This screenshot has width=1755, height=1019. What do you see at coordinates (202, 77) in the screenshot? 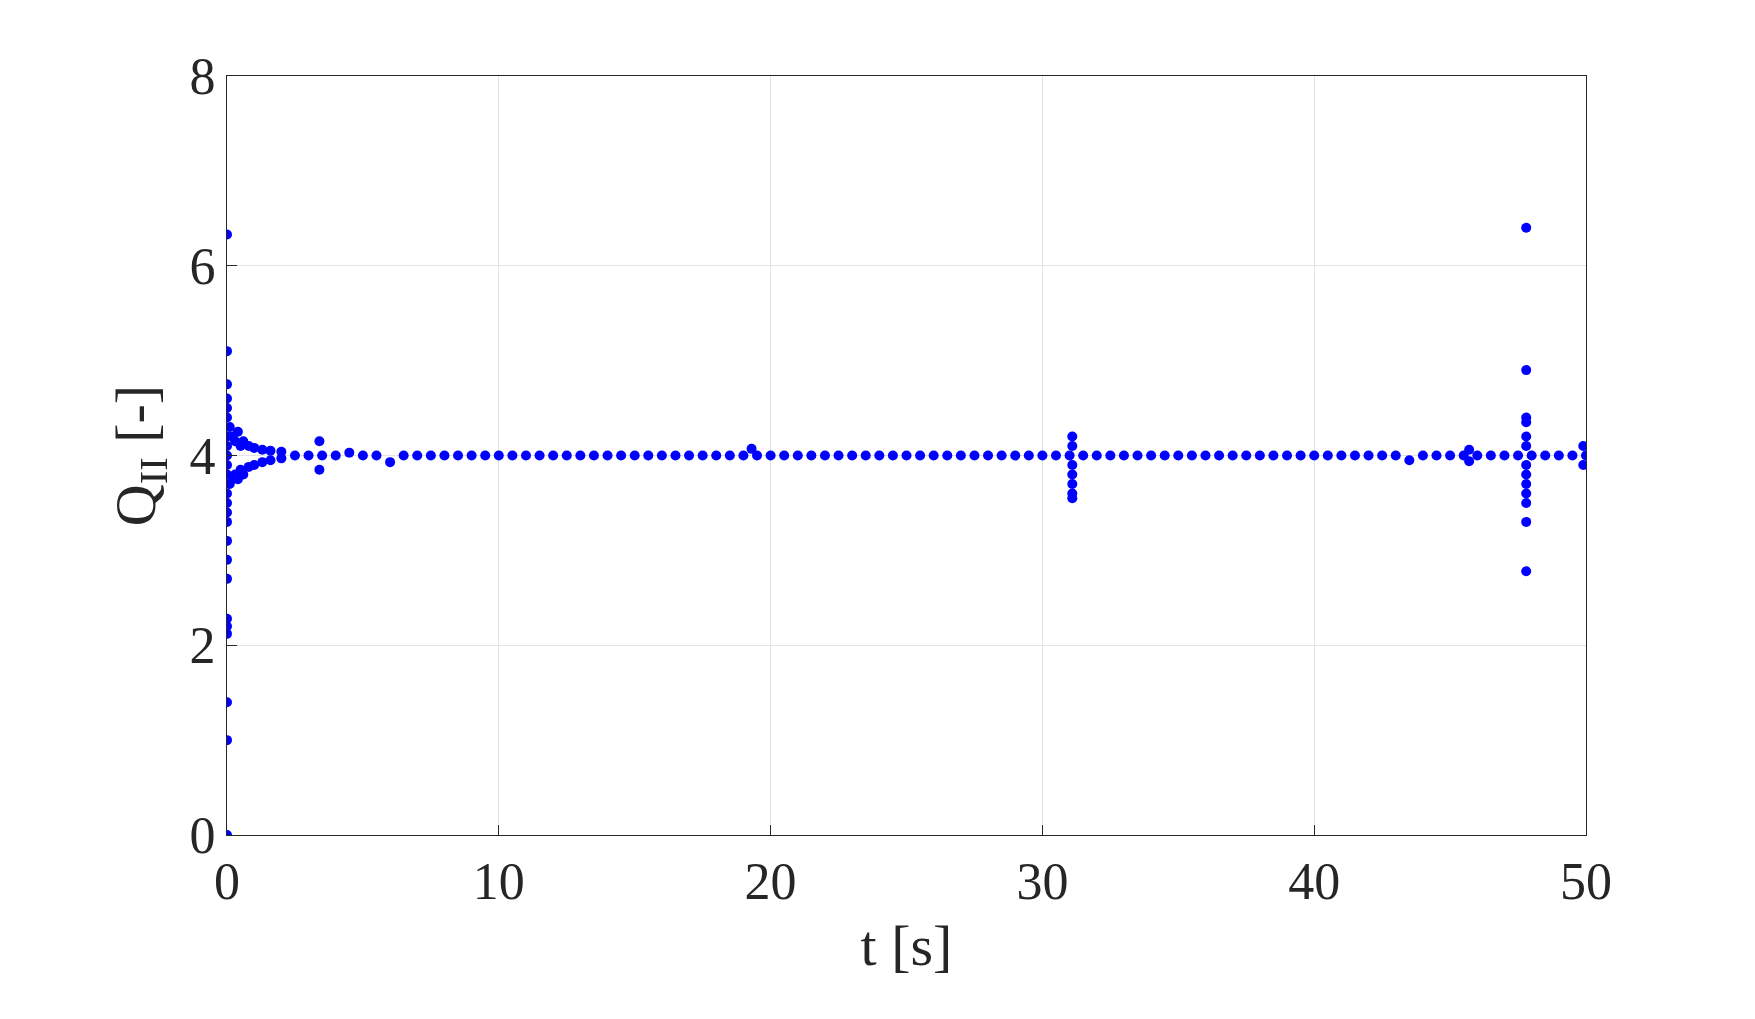
I see `y-tick-label: 8` at bounding box center [202, 77].